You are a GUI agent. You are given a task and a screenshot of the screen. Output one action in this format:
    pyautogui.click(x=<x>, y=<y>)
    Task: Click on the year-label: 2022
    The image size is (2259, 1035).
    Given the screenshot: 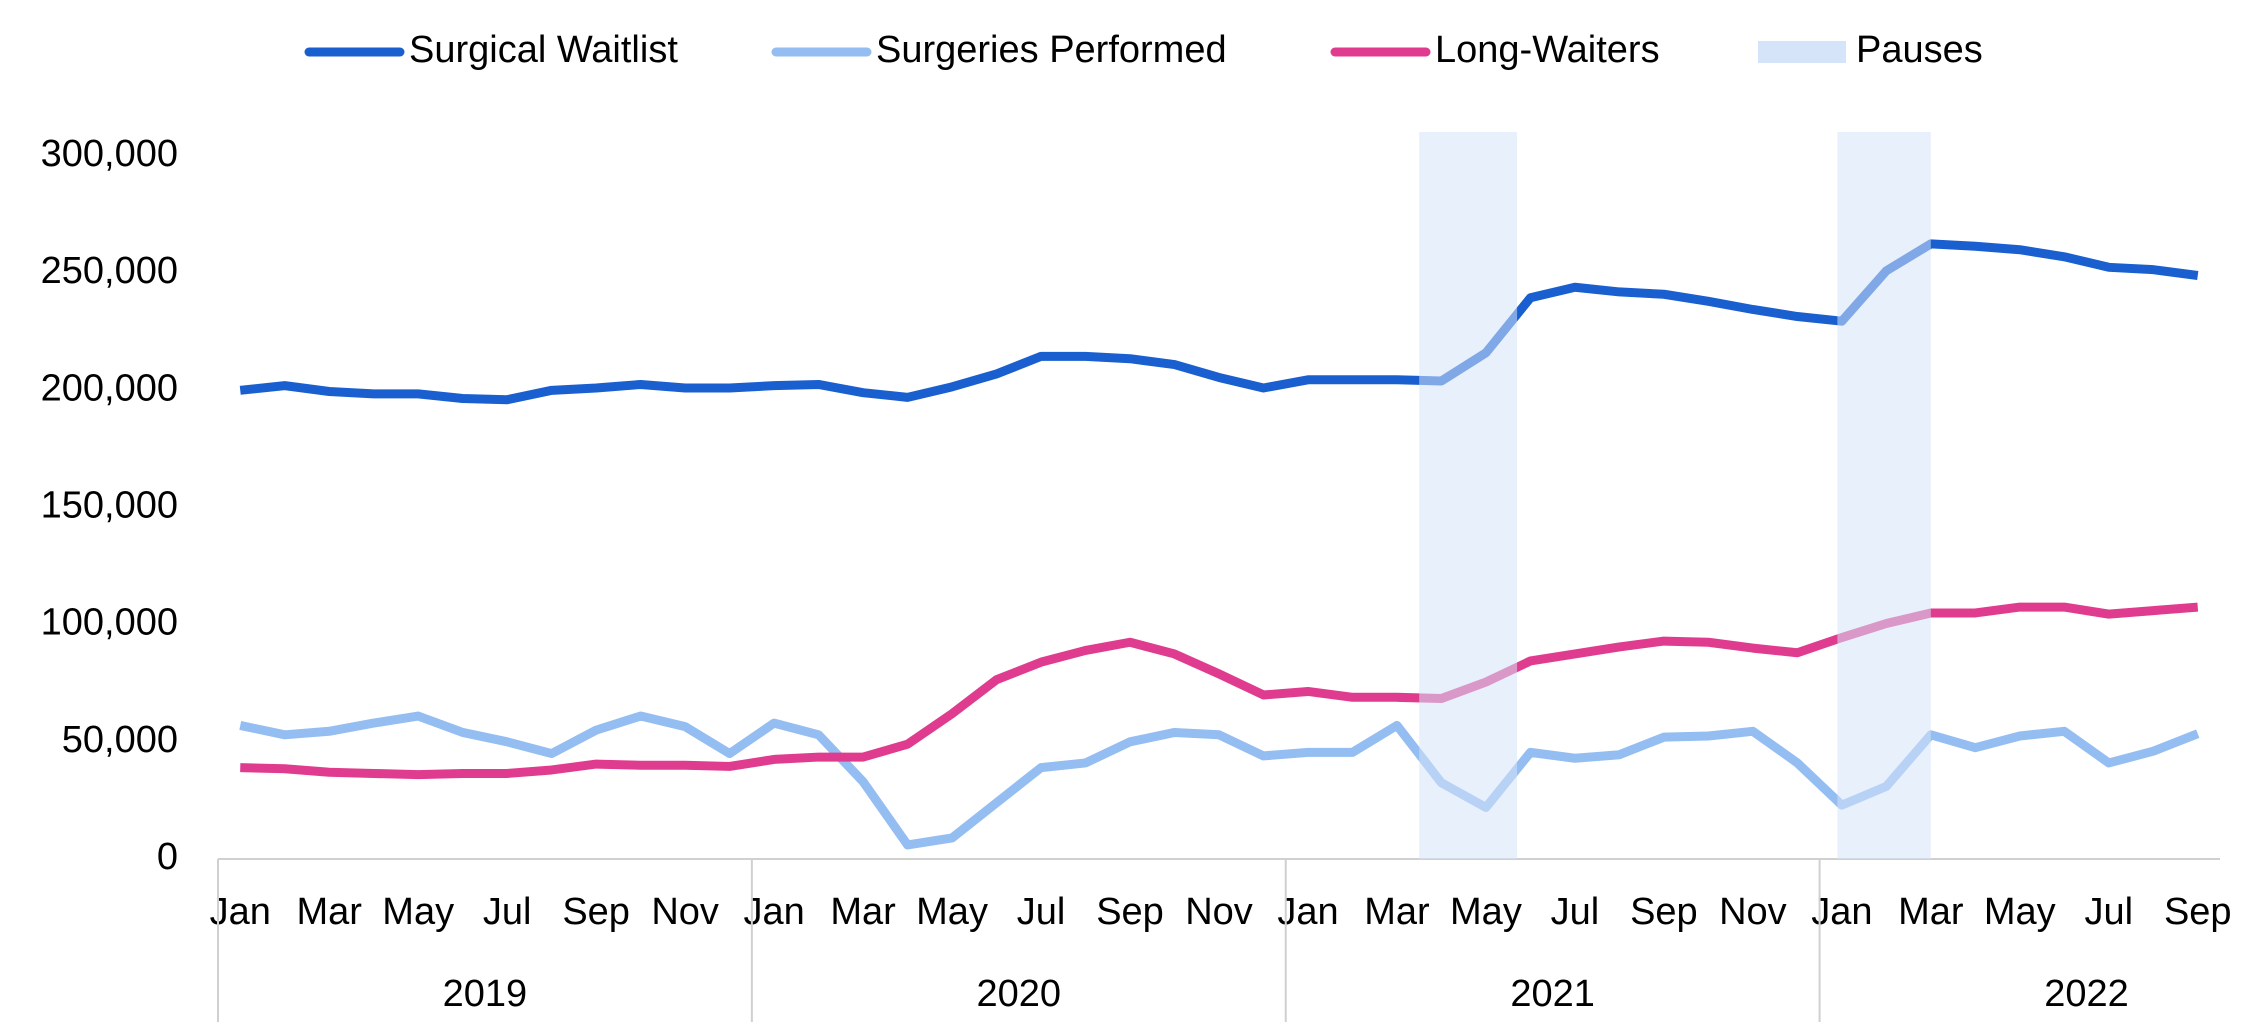 What is the action you would take?
    pyautogui.click(x=2086, y=994)
    